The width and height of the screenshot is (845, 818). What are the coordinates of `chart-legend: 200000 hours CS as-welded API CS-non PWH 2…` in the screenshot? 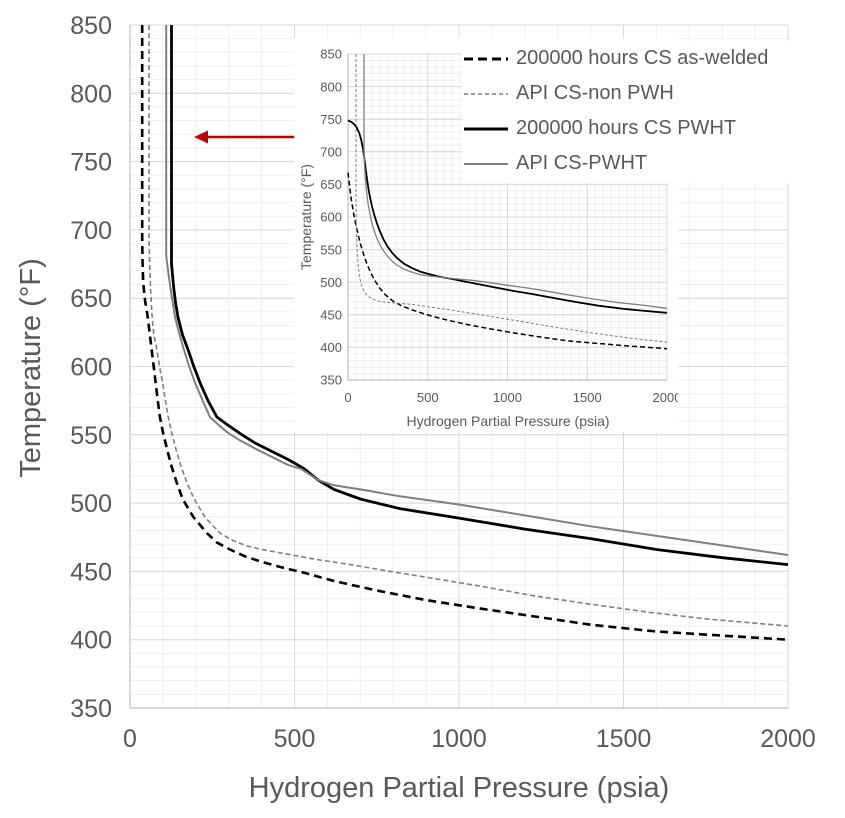 It's located at (652, 112).